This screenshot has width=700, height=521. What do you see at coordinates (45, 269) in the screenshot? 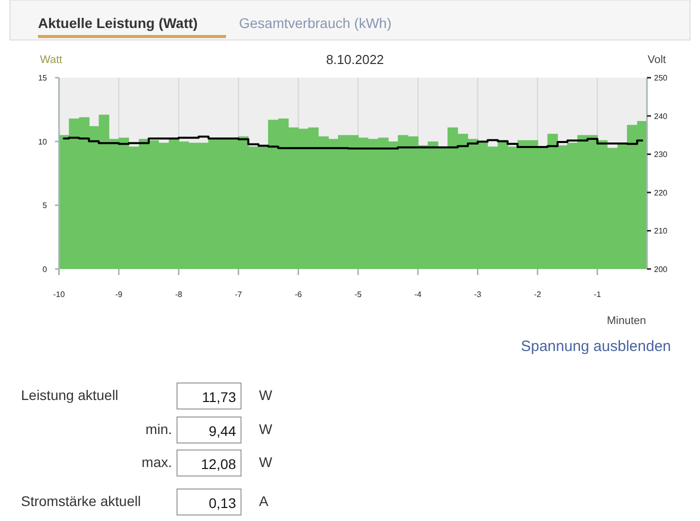
I see `y-tick-label: 0` at bounding box center [45, 269].